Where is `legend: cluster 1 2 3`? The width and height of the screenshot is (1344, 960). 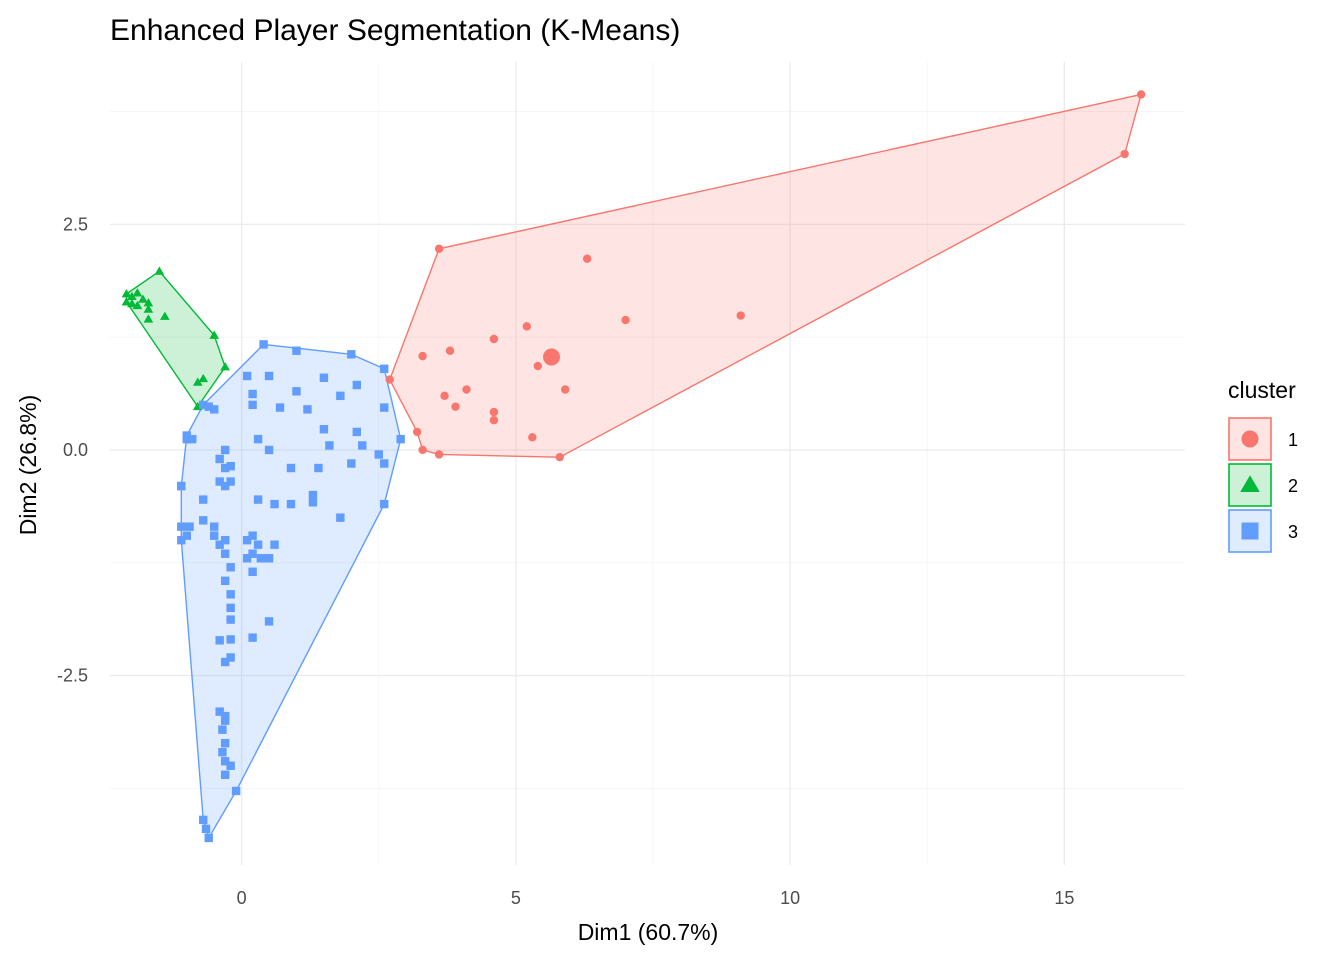 legend: cluster 1 2 3 is located at coordinates (1263, 465).